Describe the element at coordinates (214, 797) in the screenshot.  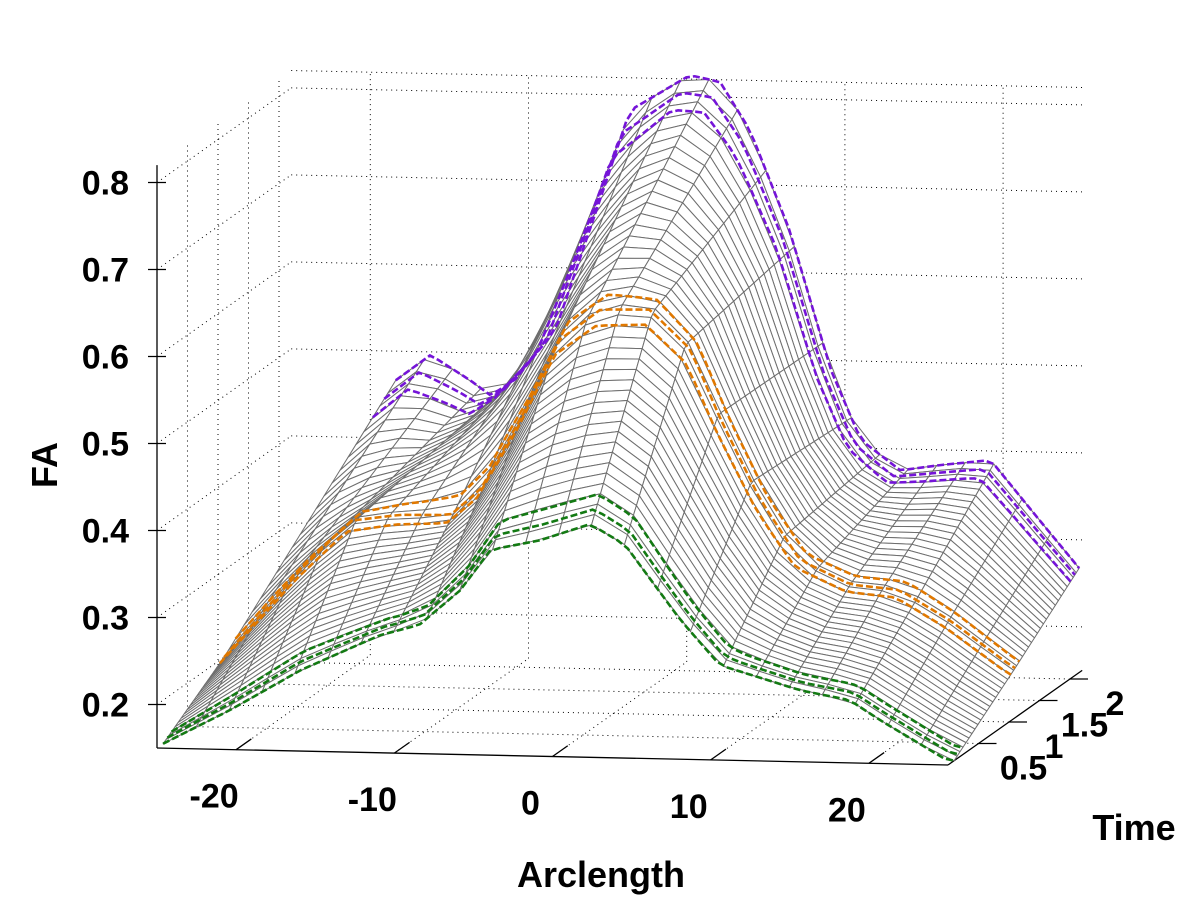
I see `x-tick-label: -20` at that location.